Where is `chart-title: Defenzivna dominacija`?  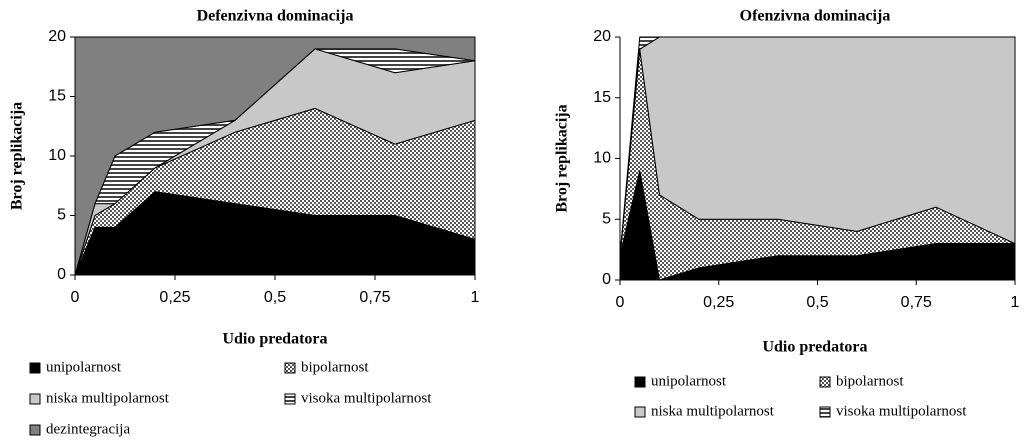 chart-title: Defenzivna dominacija is located at coordinates (275, 16).